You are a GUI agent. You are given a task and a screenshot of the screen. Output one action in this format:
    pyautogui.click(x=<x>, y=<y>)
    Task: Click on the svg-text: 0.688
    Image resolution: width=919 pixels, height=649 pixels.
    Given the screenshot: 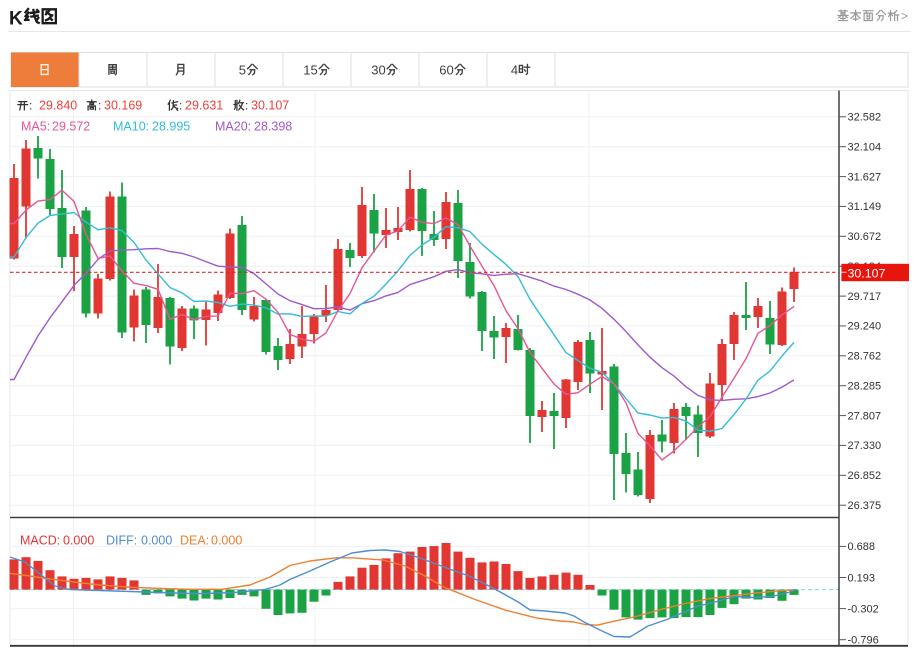 What is the action you would take?
    pyautogui.click(x=862, y=547)
    